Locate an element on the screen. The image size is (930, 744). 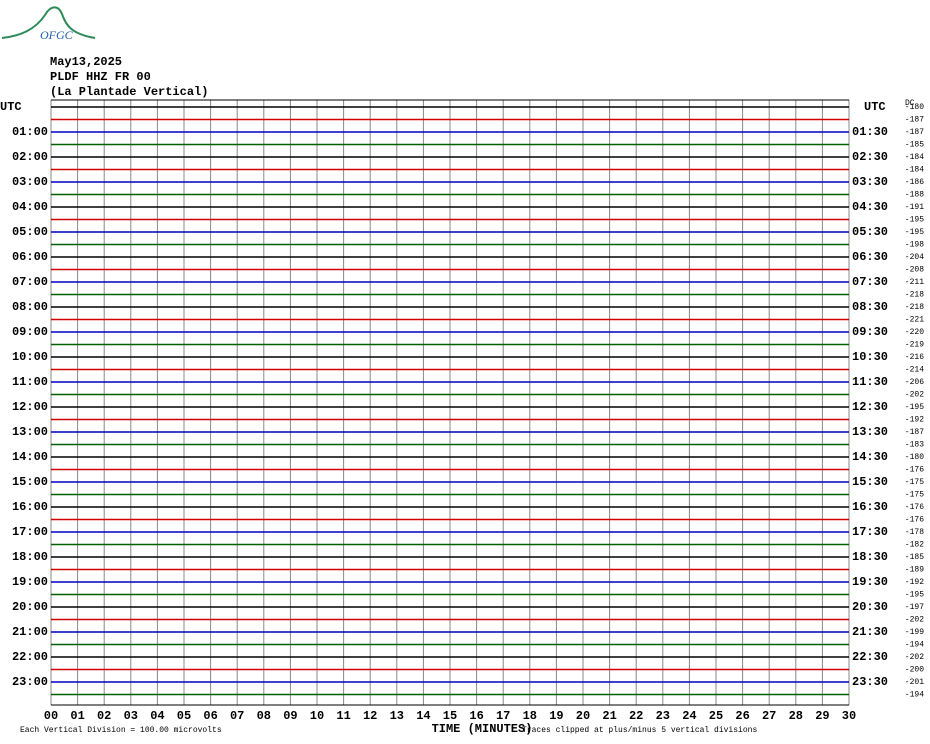
left-time-label: 06:00 is located at coordinates (30, 257).